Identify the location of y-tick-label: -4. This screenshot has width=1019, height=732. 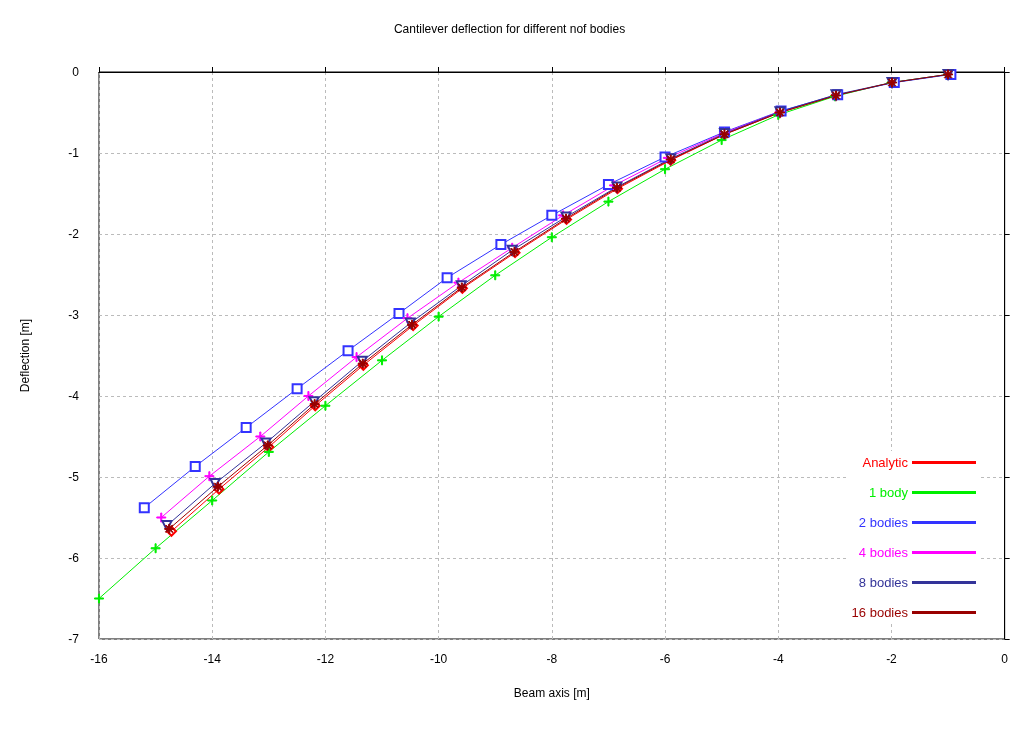
(74, 396).